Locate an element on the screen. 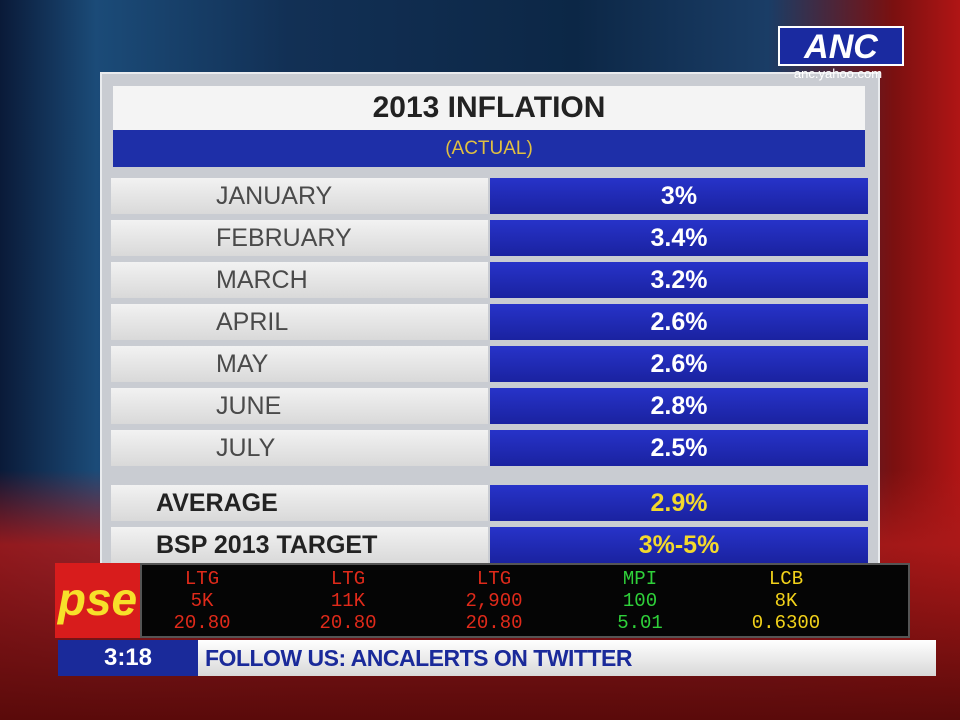  row-label: JUNE is located at coordinates (299, 406).